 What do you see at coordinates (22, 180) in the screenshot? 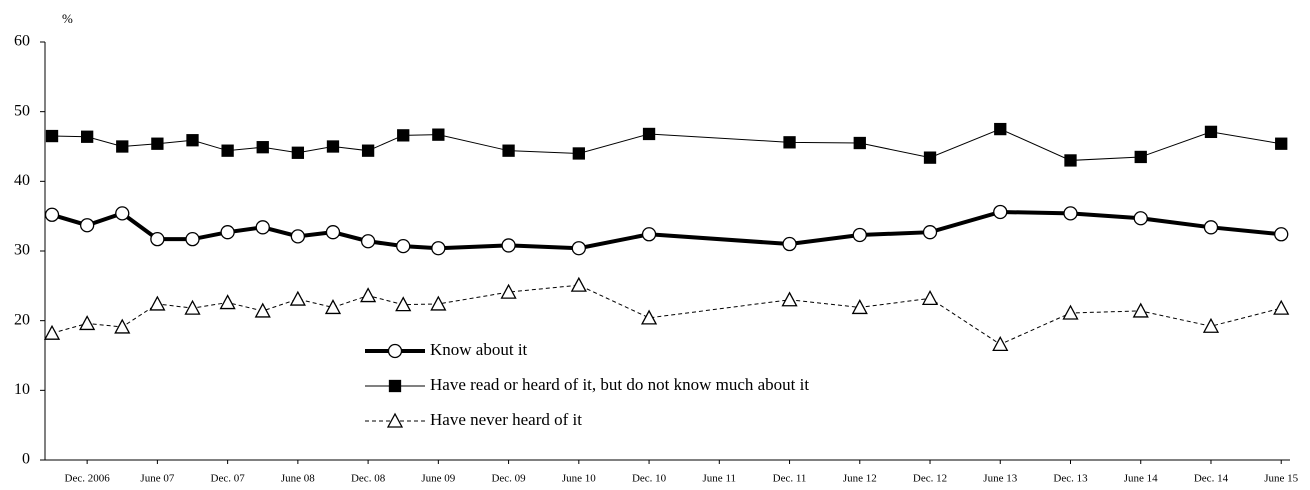
I see `y-tick-label: 40` at bounding box center [22, 180].